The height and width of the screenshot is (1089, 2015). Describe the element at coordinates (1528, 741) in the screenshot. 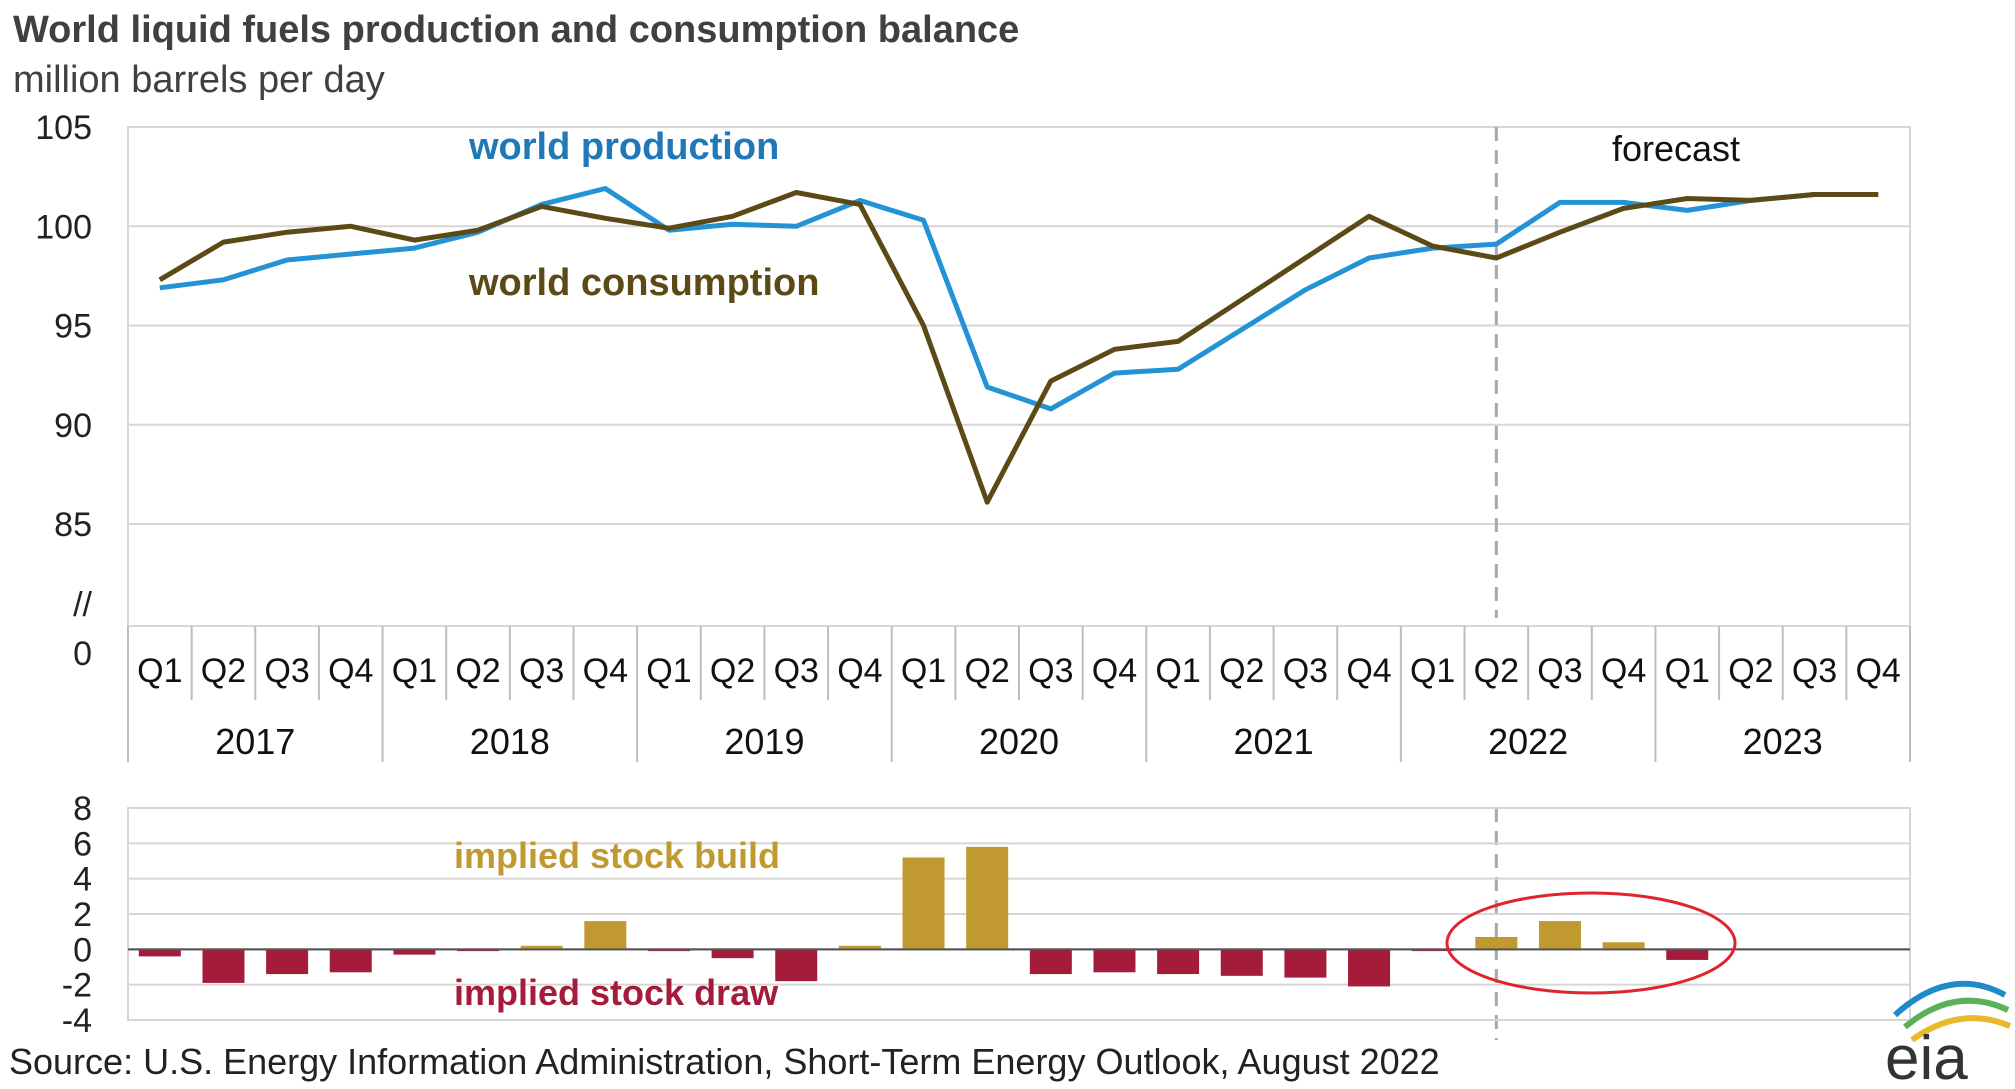

I see `year-label: 2022` at that location.